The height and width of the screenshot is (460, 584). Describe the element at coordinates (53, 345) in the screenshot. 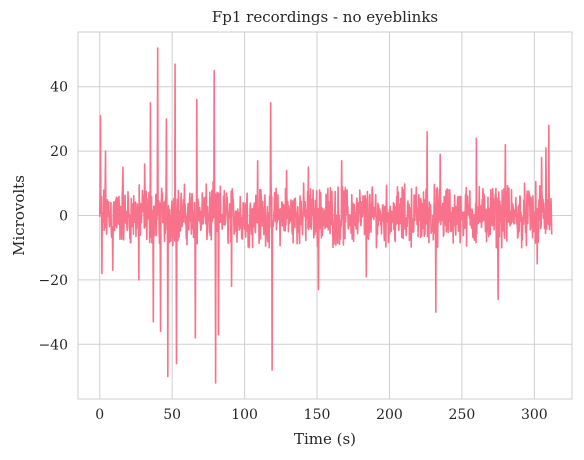

I see `y-tick-label: −40` at that location.